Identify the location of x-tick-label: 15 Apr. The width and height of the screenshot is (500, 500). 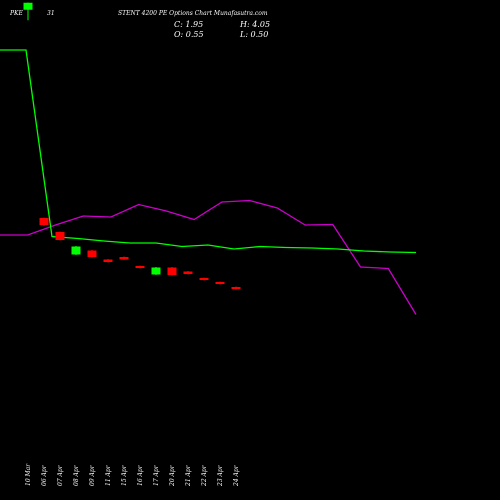
(124, 475).